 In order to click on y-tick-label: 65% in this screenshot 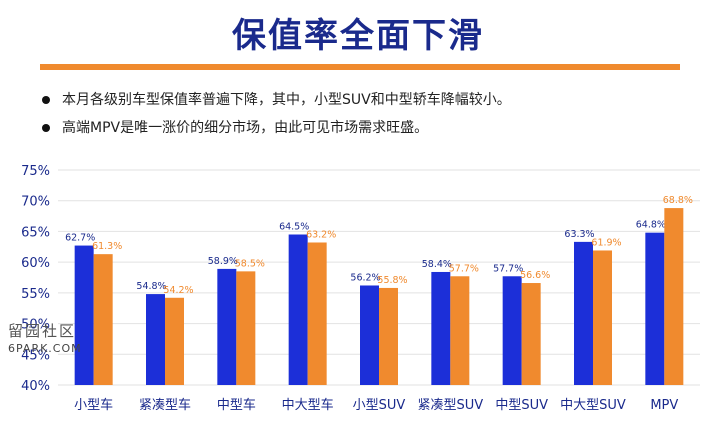, I will do `click(35, 232)`.